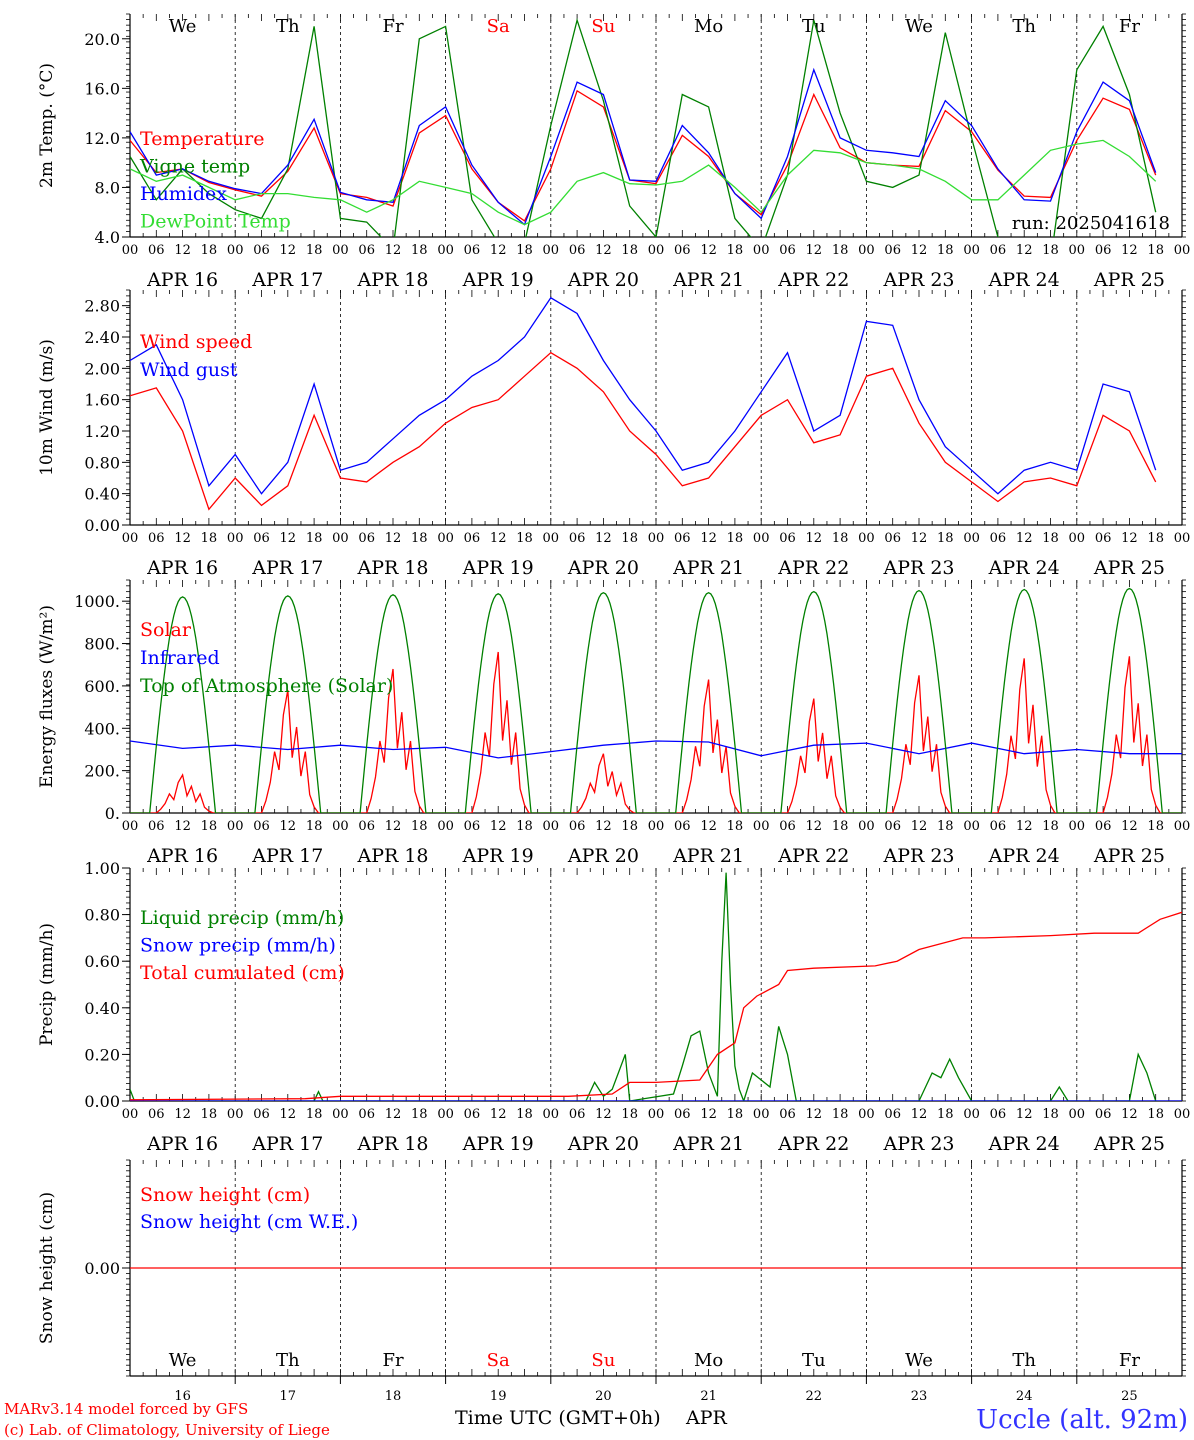 This screenshot has width=1194, height=1440. What do you see at coordinates (1129, 1144) in the screenshot?
I see `date-label: APR 25` at bounding box center [1129, 1144].